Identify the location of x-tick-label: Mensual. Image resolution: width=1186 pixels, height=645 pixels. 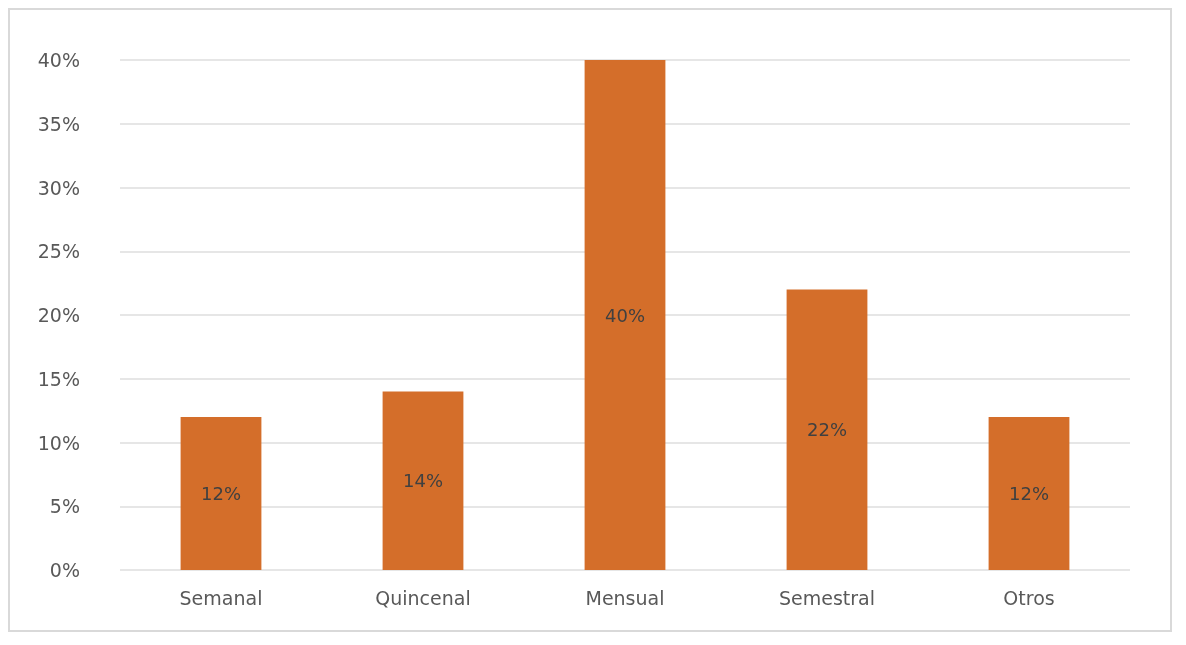
(625, 597).